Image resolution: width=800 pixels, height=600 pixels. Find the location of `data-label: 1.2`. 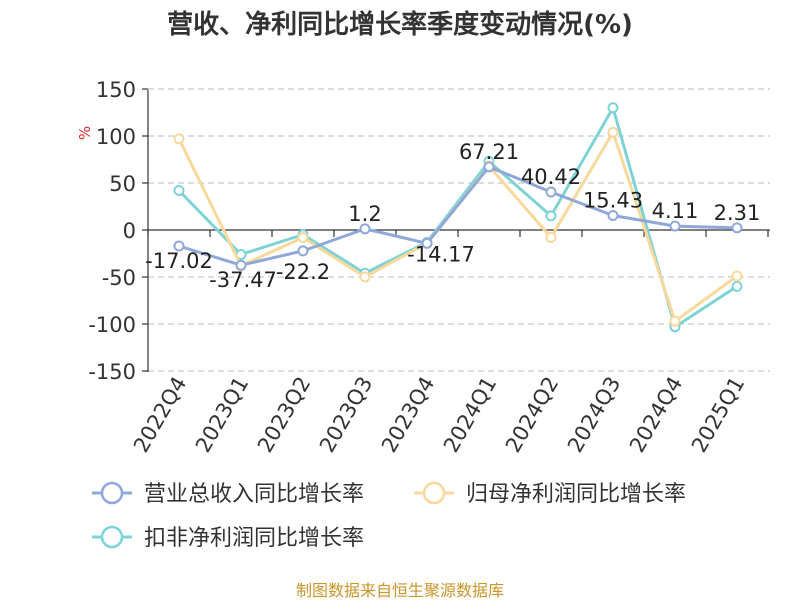

data-label: 1.2 is located at coordinates (364, 214).